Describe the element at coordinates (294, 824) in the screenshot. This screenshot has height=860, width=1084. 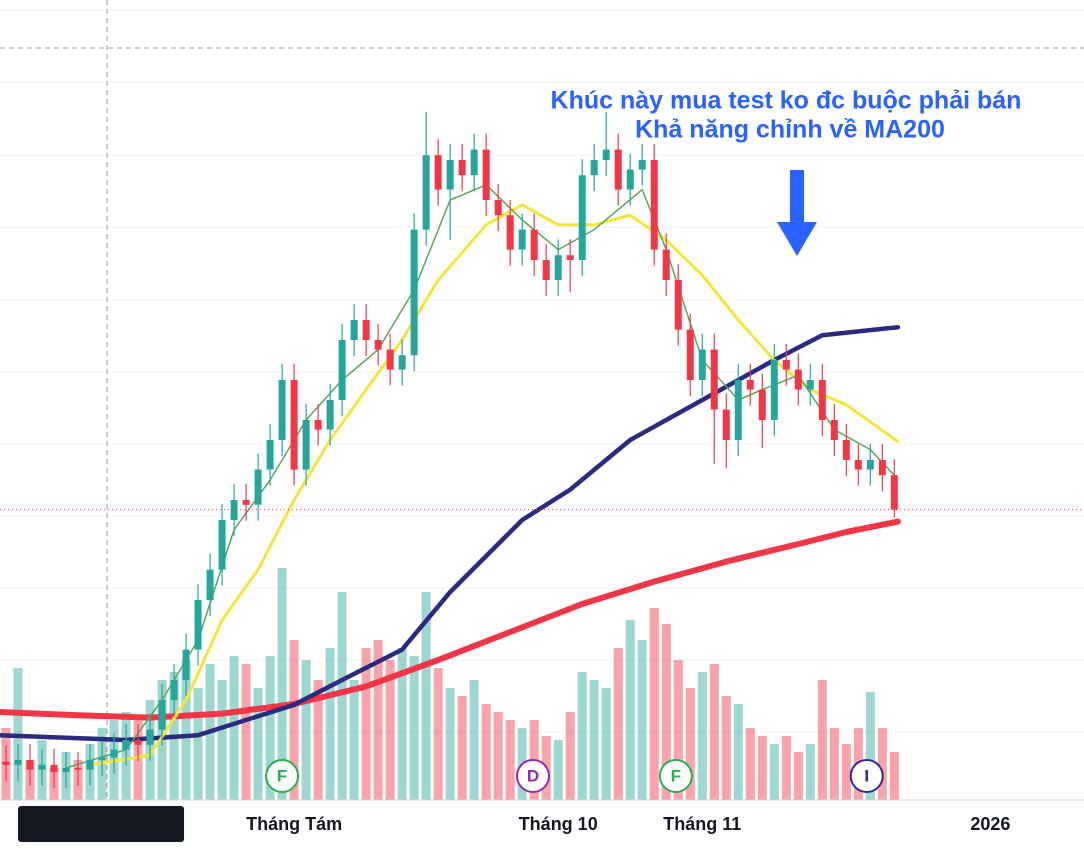
I see `x-tick-label: Tháng Tám` at that location.